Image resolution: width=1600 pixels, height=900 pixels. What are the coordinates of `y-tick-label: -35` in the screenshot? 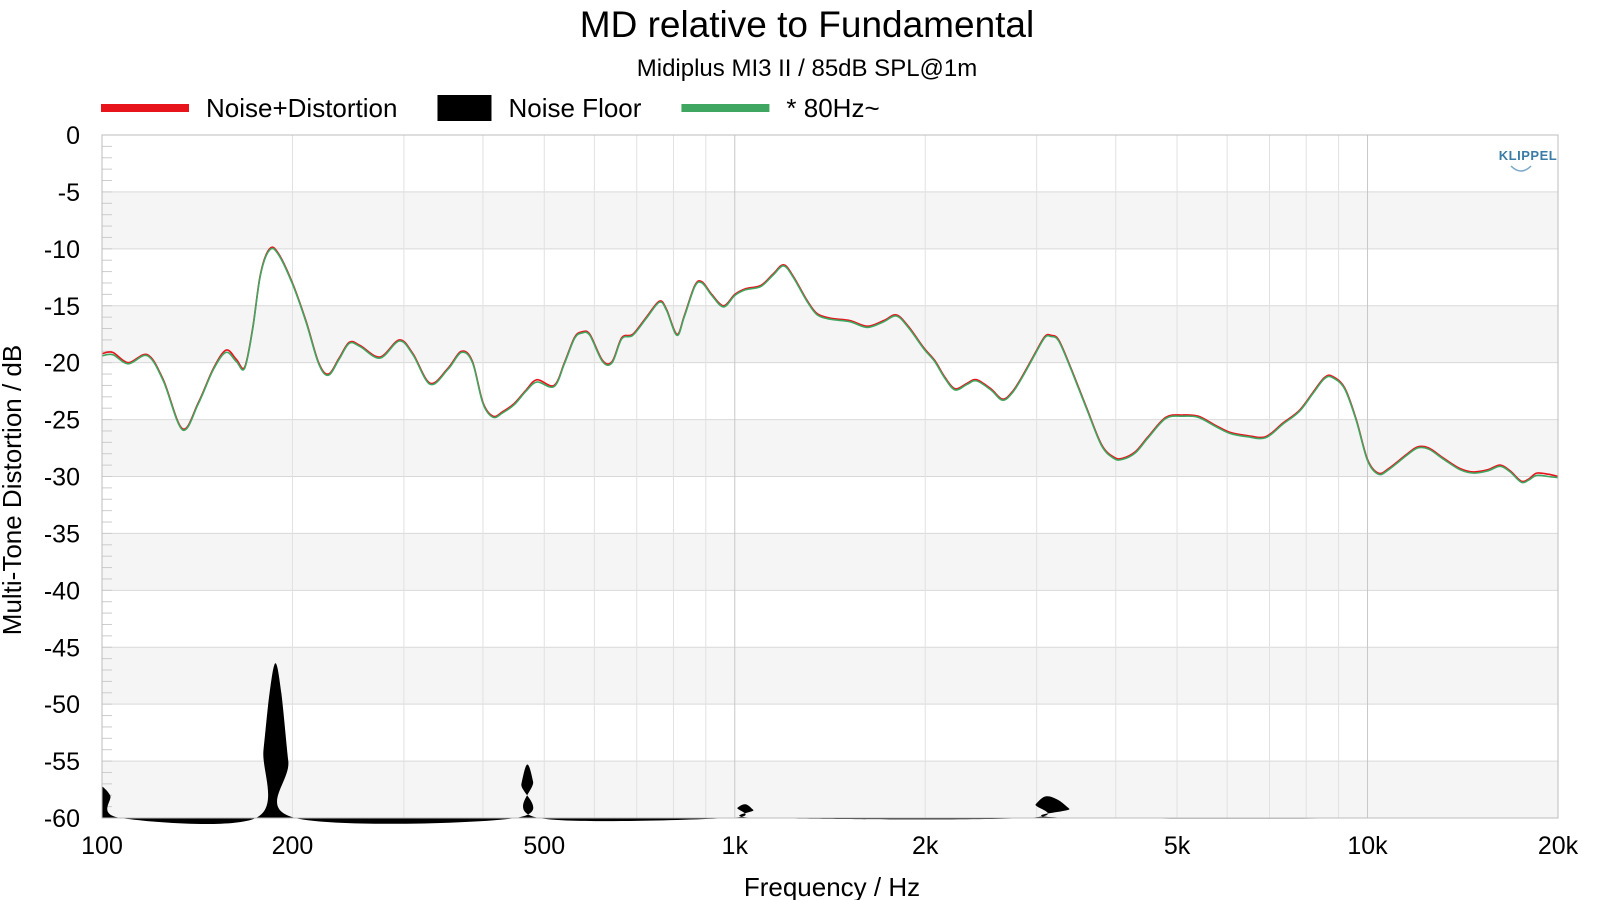 It's located at (62, 534).